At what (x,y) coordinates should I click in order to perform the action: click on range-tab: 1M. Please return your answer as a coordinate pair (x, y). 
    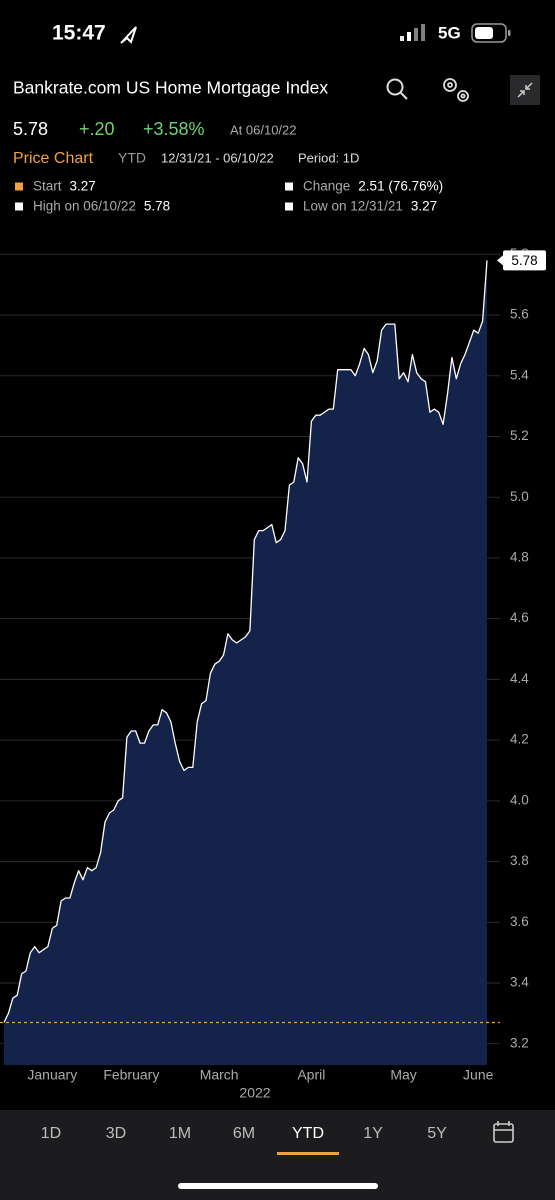
    Looking at the image, I should click on (180, 1133).